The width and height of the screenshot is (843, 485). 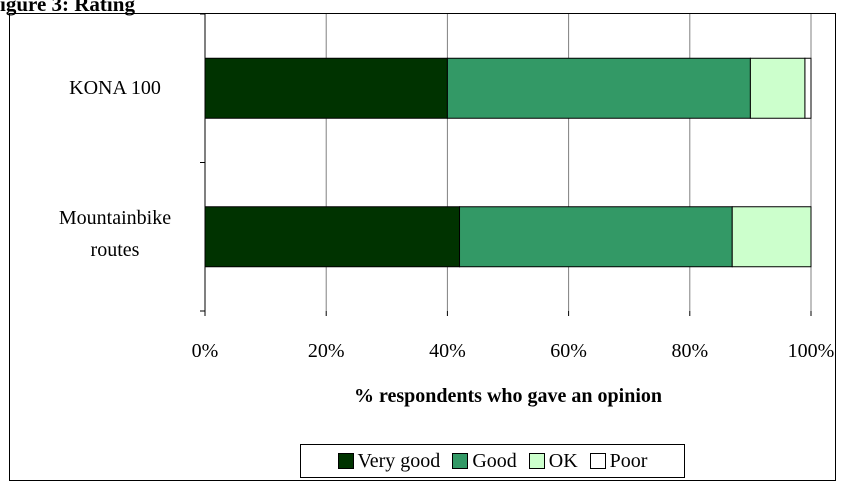 What do you see at coordinates (508, 396) in the screenshot?
I see `x-axis-title: % respondents who gave an opinion` at bounding box center [508, 396].